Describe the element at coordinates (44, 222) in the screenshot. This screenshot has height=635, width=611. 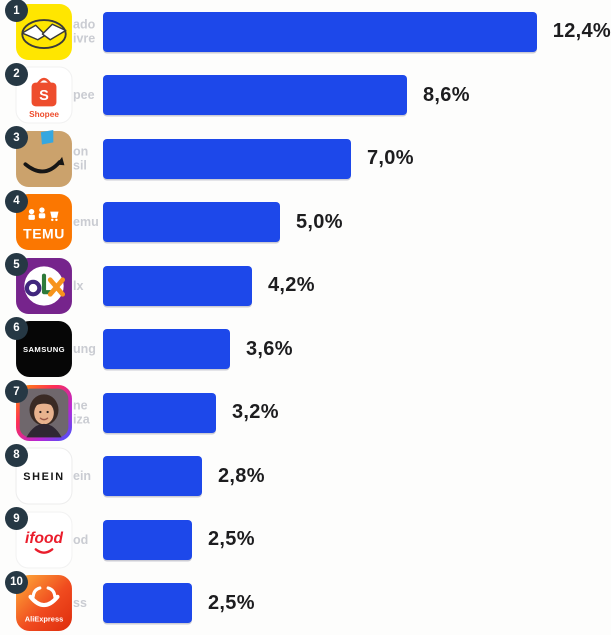
I see `temu-app-icon: TEMU` at that location.